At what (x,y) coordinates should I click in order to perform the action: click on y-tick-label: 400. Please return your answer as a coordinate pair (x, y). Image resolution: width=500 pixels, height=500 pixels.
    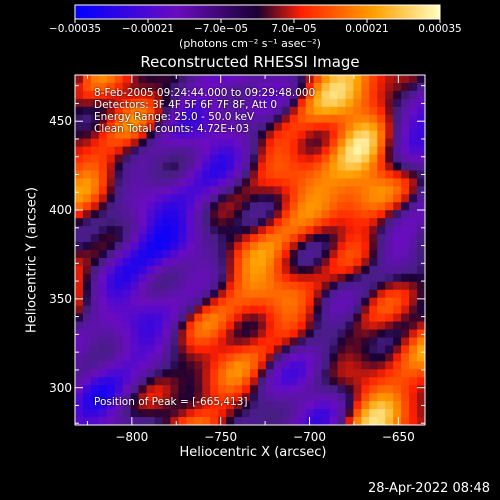
    Looking at the image, I should click on (60, 210).